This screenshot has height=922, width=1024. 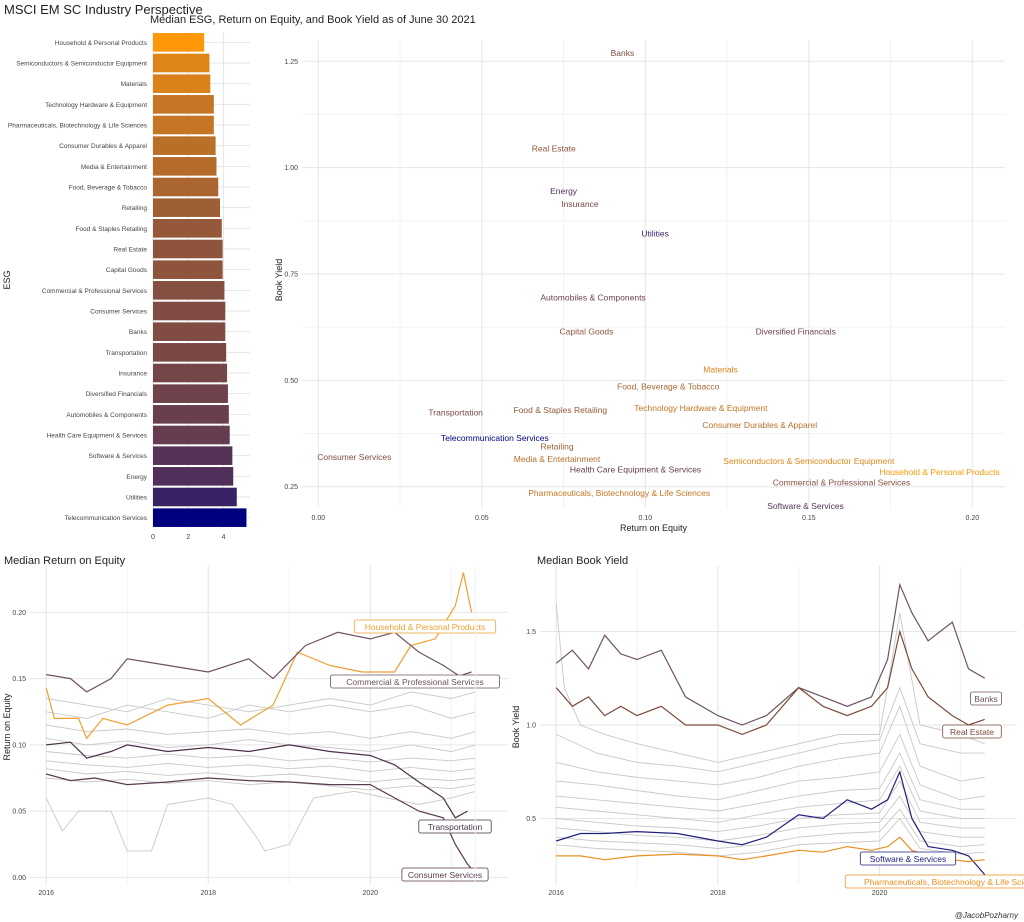 I want to click on esg-category-label: Real Estate, so click(x=130, y=250).